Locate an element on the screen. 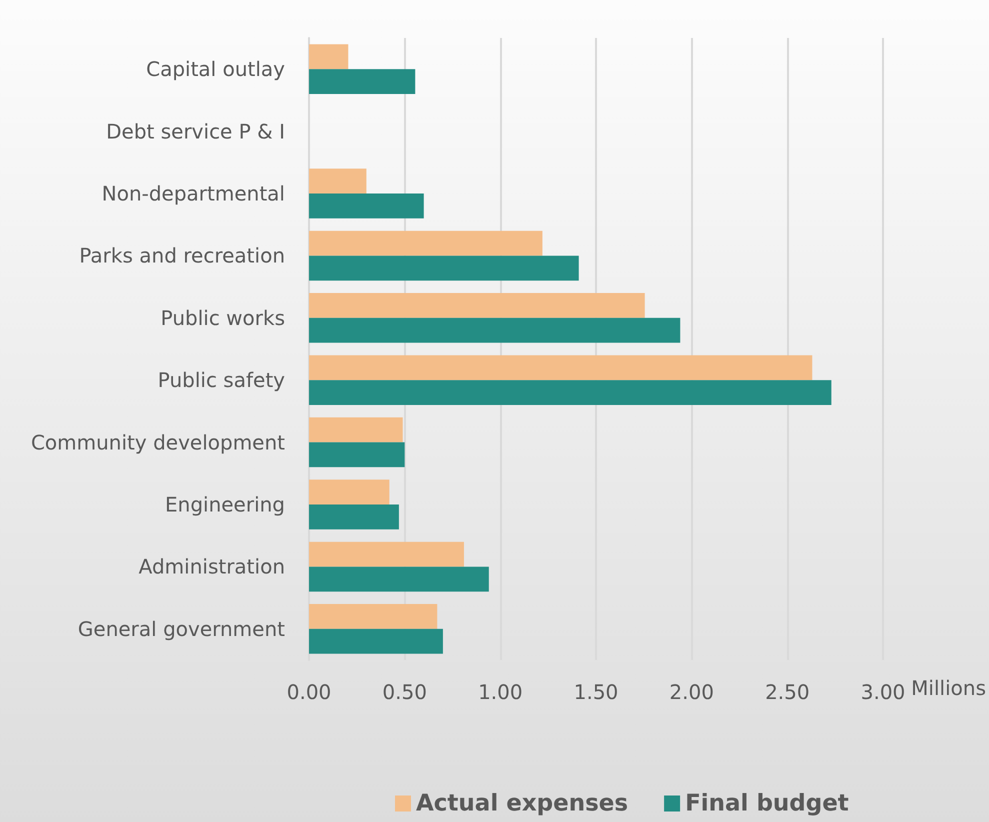 The image size is (989, 822). y-tick-label: Public works is located at coordinates (222, 318).